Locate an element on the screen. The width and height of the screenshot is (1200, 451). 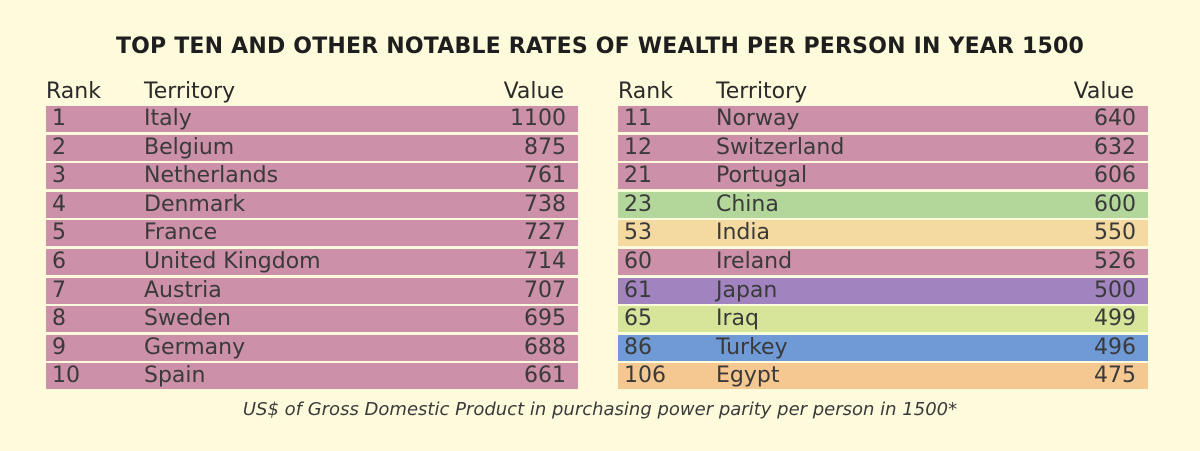
territory-cell: Egypt is located at coordinates (748, 376).